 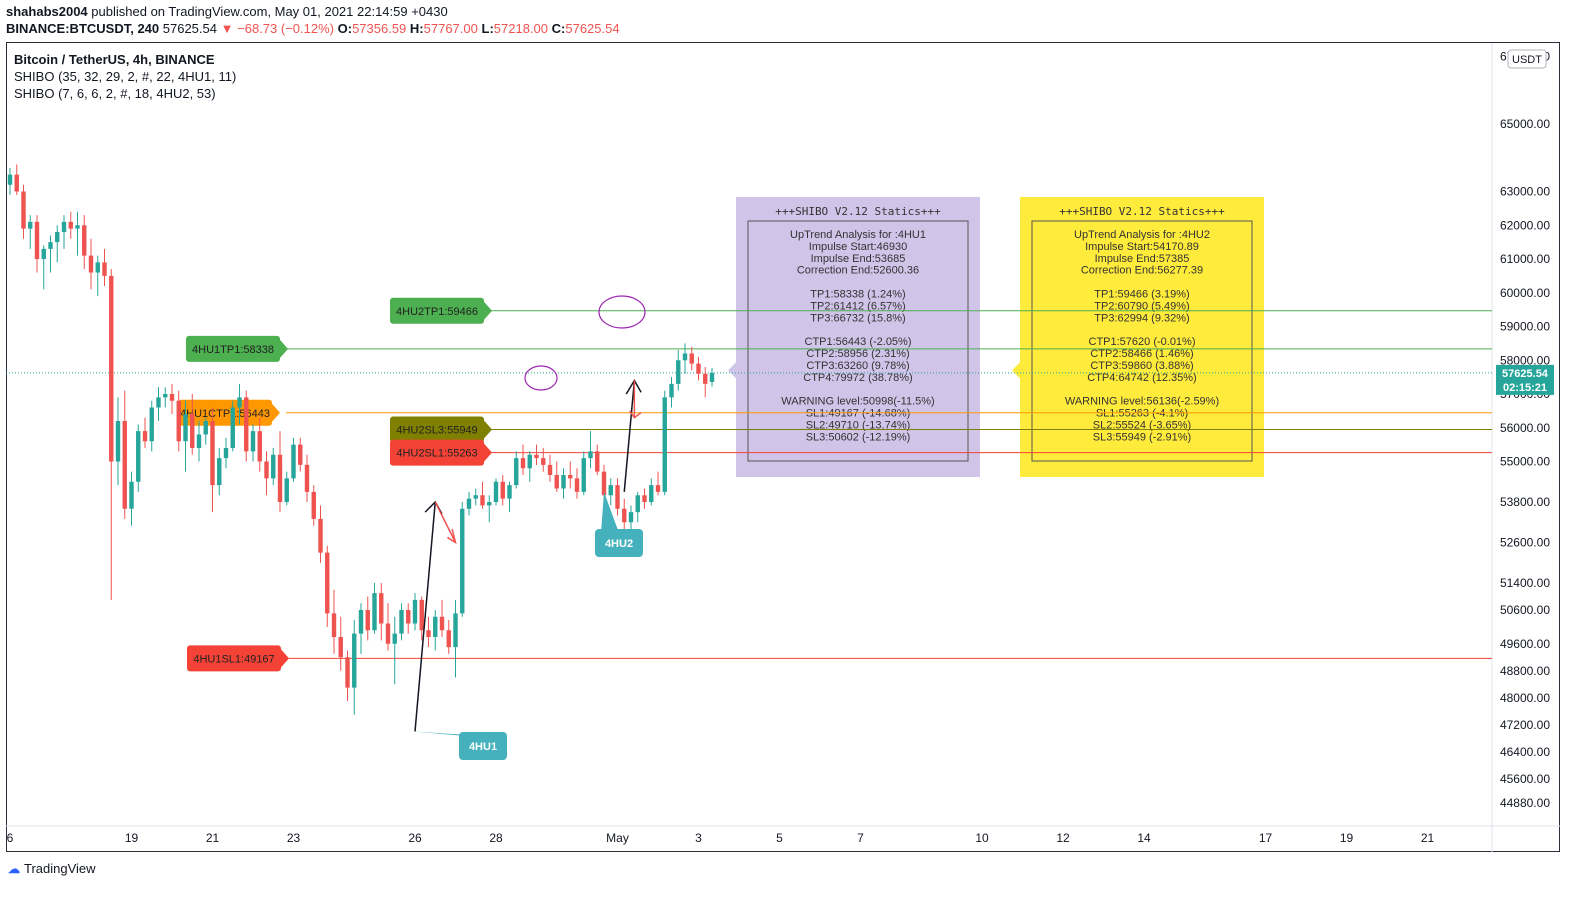 I want to click on author-name: shahabs2004, so click(x=47, y=11).